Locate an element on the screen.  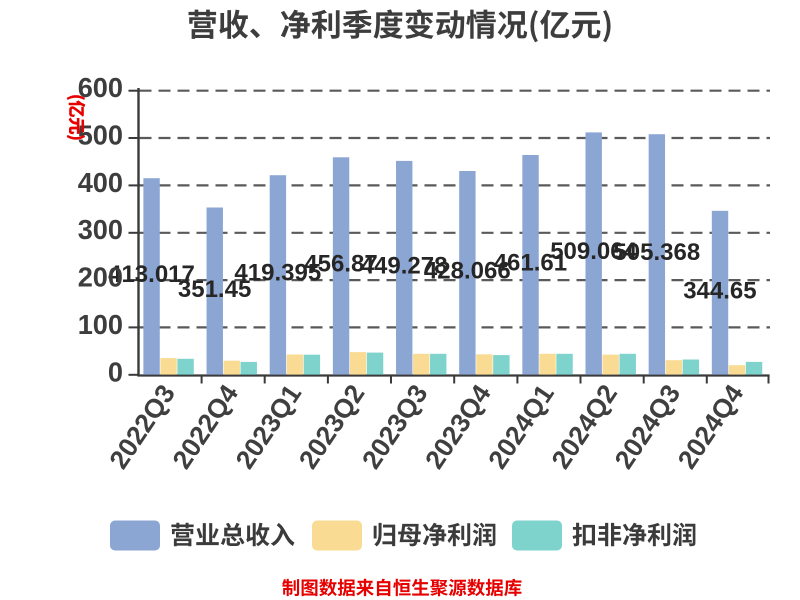
svg-text: 449.278 is located at coordinates (404, 266).